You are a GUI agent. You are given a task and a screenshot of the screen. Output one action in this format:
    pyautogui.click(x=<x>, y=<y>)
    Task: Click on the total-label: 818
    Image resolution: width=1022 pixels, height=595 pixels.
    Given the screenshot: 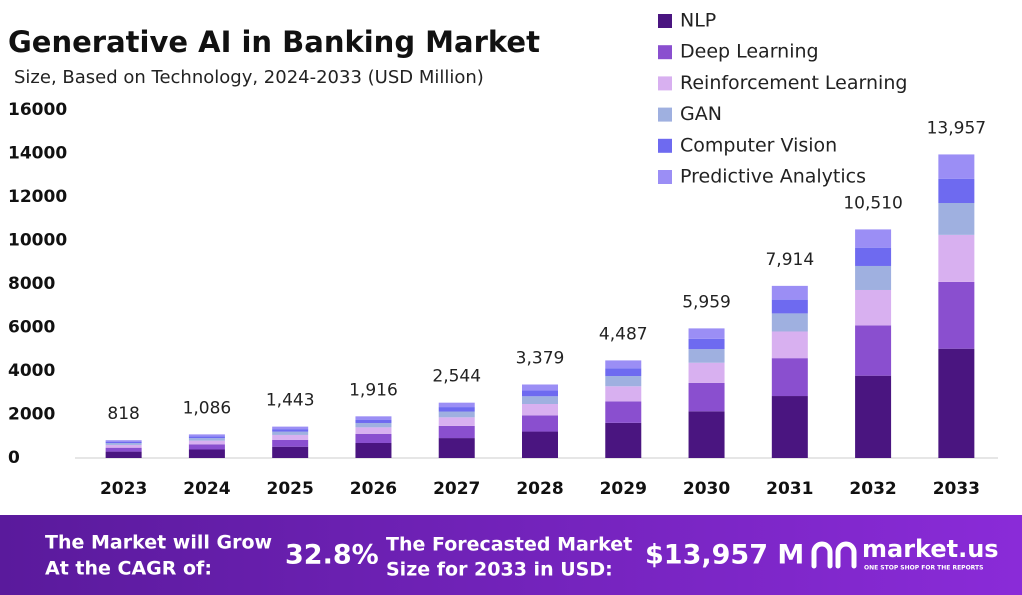 What is the action you would take?
    pyautogui.click(x=123, y=414)
    